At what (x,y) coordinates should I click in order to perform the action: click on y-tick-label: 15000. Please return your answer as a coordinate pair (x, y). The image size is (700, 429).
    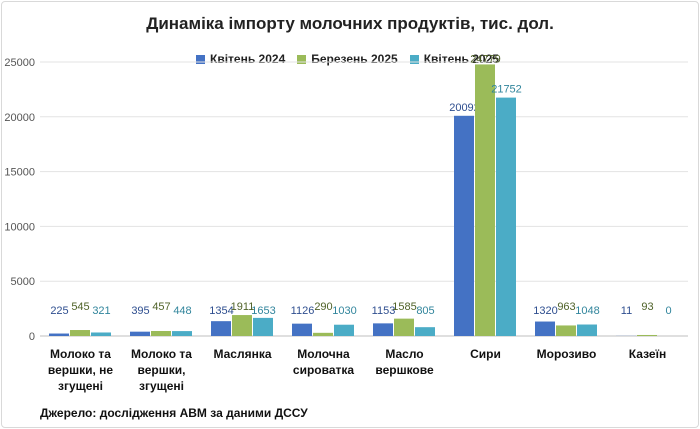
    Looking at the image, I should click on (19, 173).